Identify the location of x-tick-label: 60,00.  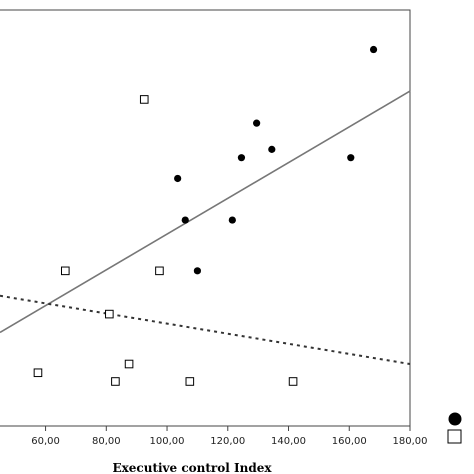
(45, 441).